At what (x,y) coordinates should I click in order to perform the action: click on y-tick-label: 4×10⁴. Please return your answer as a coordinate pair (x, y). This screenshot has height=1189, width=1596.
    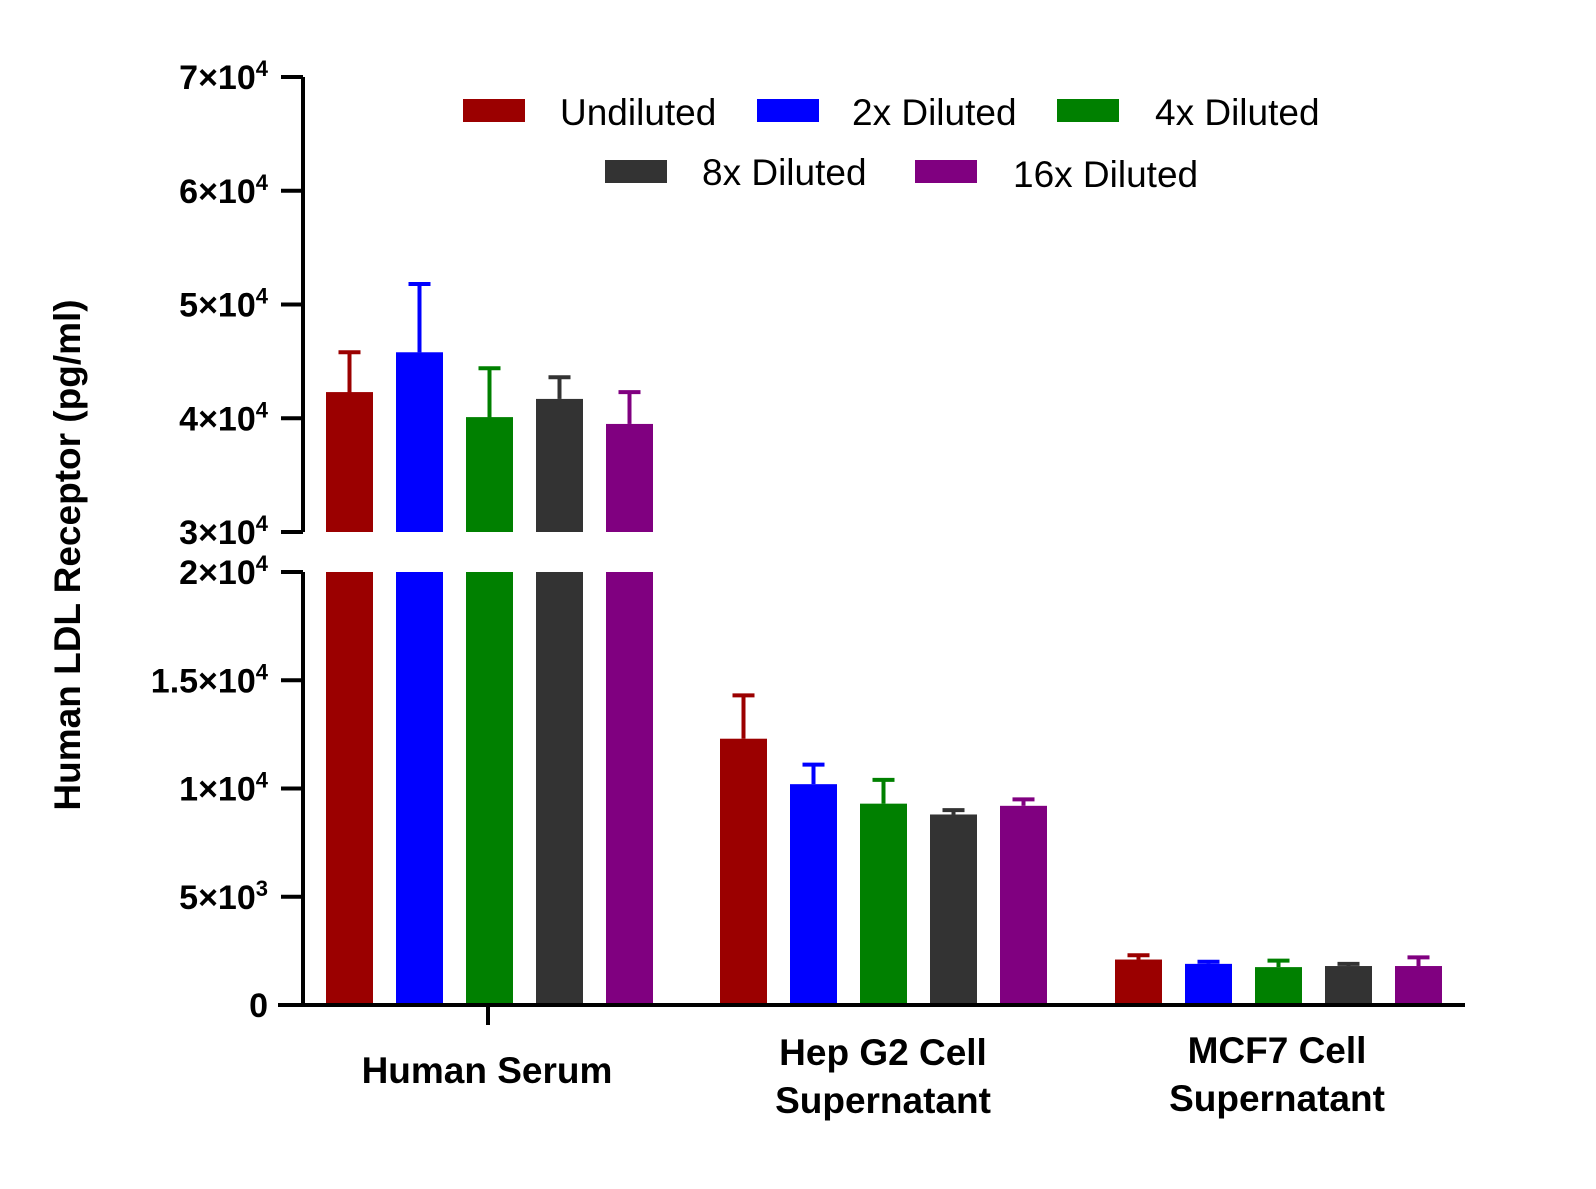
    Looking at the image, I should click on (224, 417).